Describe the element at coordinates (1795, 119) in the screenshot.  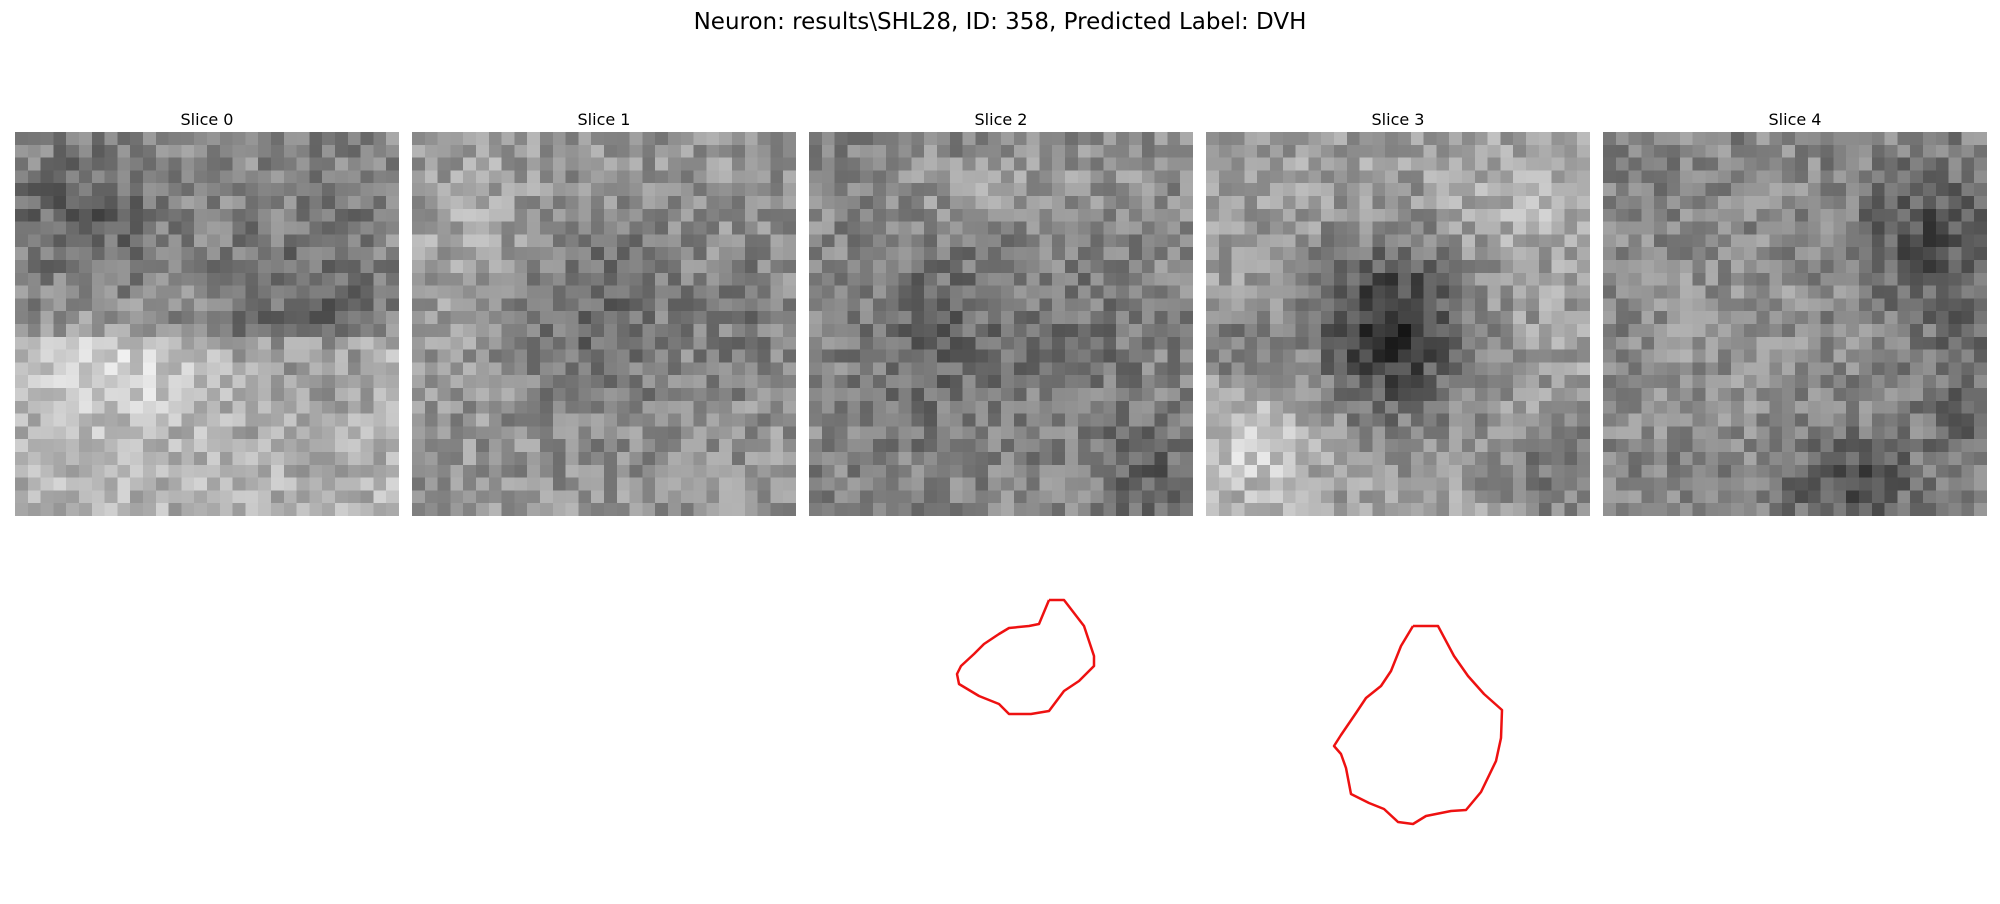
I see `slice-4-title: Slice 4` at that location.